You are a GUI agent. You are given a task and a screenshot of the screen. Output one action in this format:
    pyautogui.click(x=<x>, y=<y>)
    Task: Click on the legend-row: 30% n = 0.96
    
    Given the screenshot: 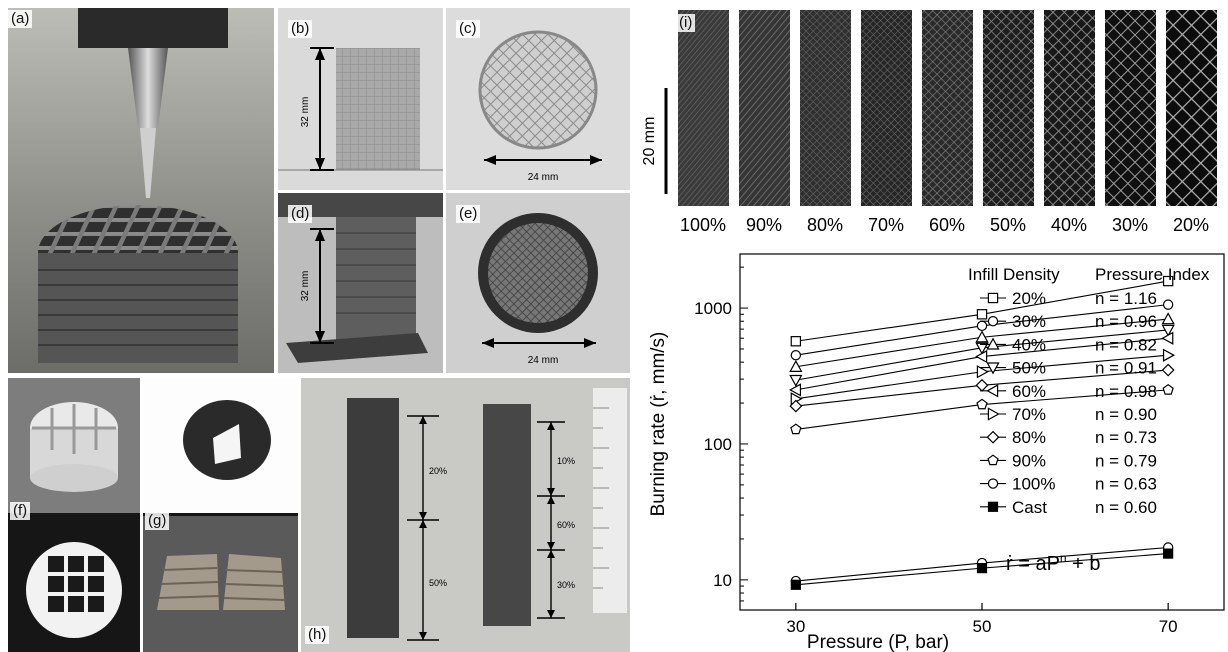 What is the action you would take?
    pyautogui.click(x=1068, y=321)
    